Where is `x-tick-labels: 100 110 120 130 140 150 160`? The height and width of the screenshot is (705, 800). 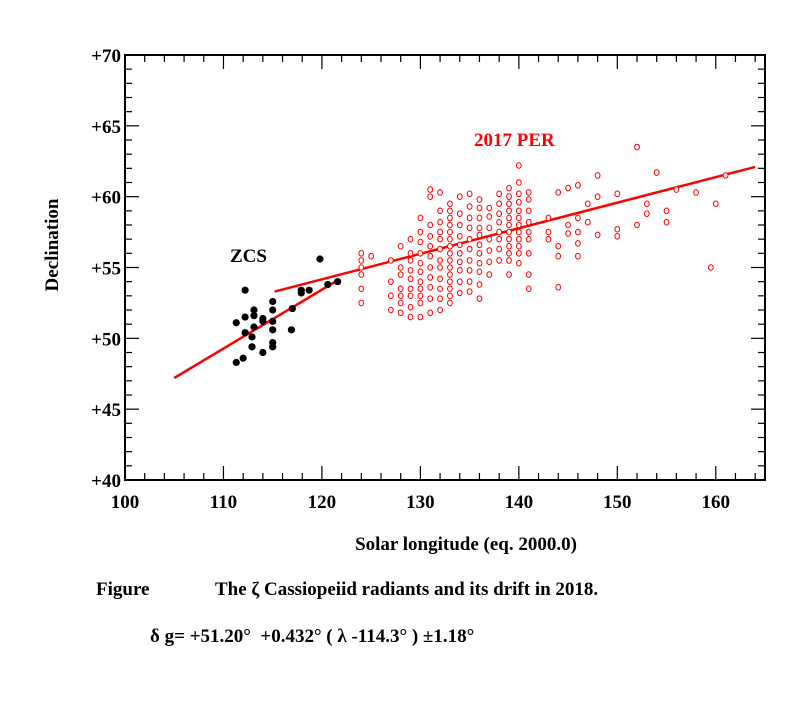 x-tick-labels: 100 110 120 130 140 150 160 is located at coordinates (420, 502).